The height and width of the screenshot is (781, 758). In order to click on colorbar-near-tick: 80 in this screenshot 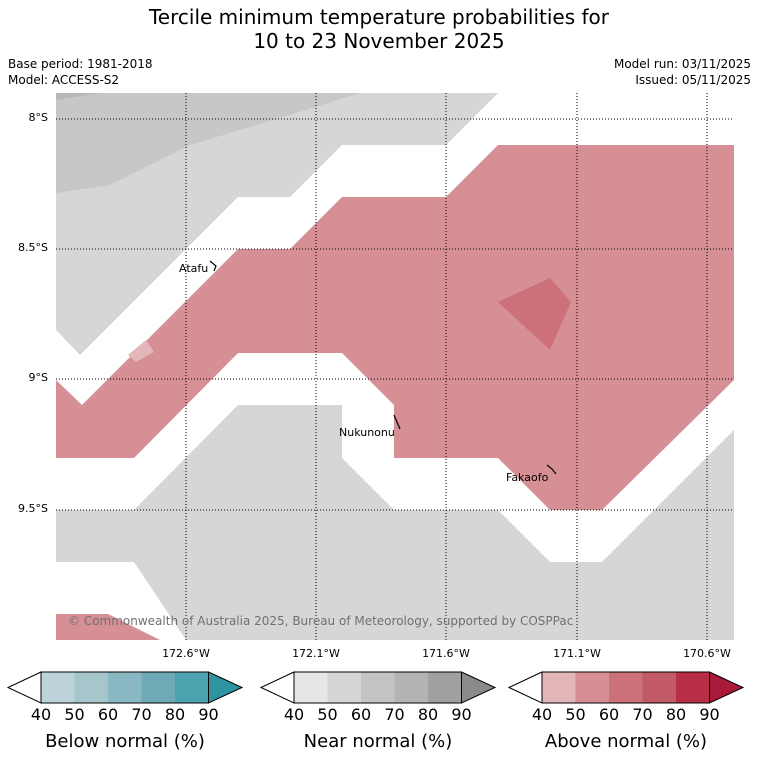, I will do `click(428, 714)`.